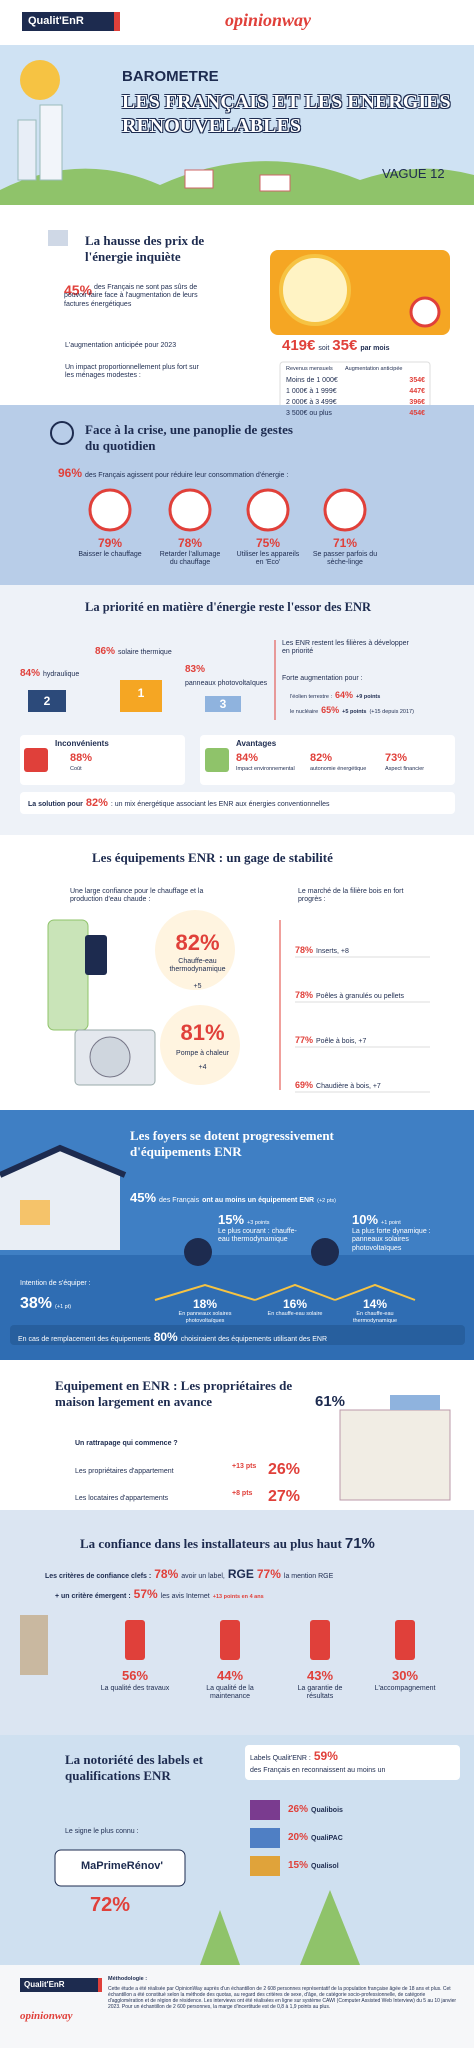  What do you see at coordinates (51, 142) in the screenshot?
I see `building` at bounding box center [51, 142].